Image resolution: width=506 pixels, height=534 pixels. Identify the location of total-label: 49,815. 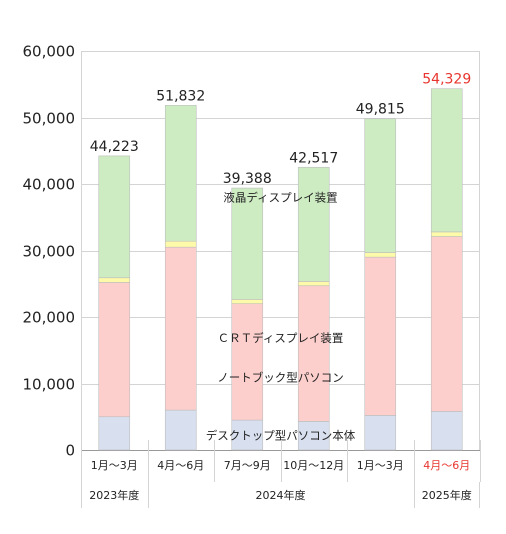
(380, 110).